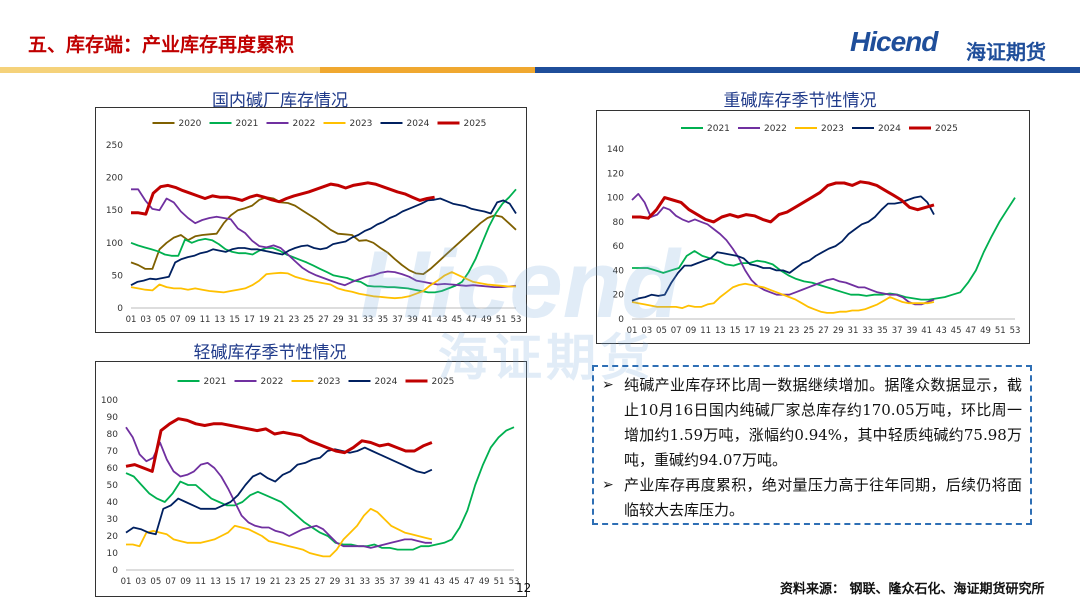 Image resolution: width=1080 pixels, height=607 pixels. Describe the element at coordinates (894, 41) in the screenshot. I see `logo-text-en: Hicend` at that location.